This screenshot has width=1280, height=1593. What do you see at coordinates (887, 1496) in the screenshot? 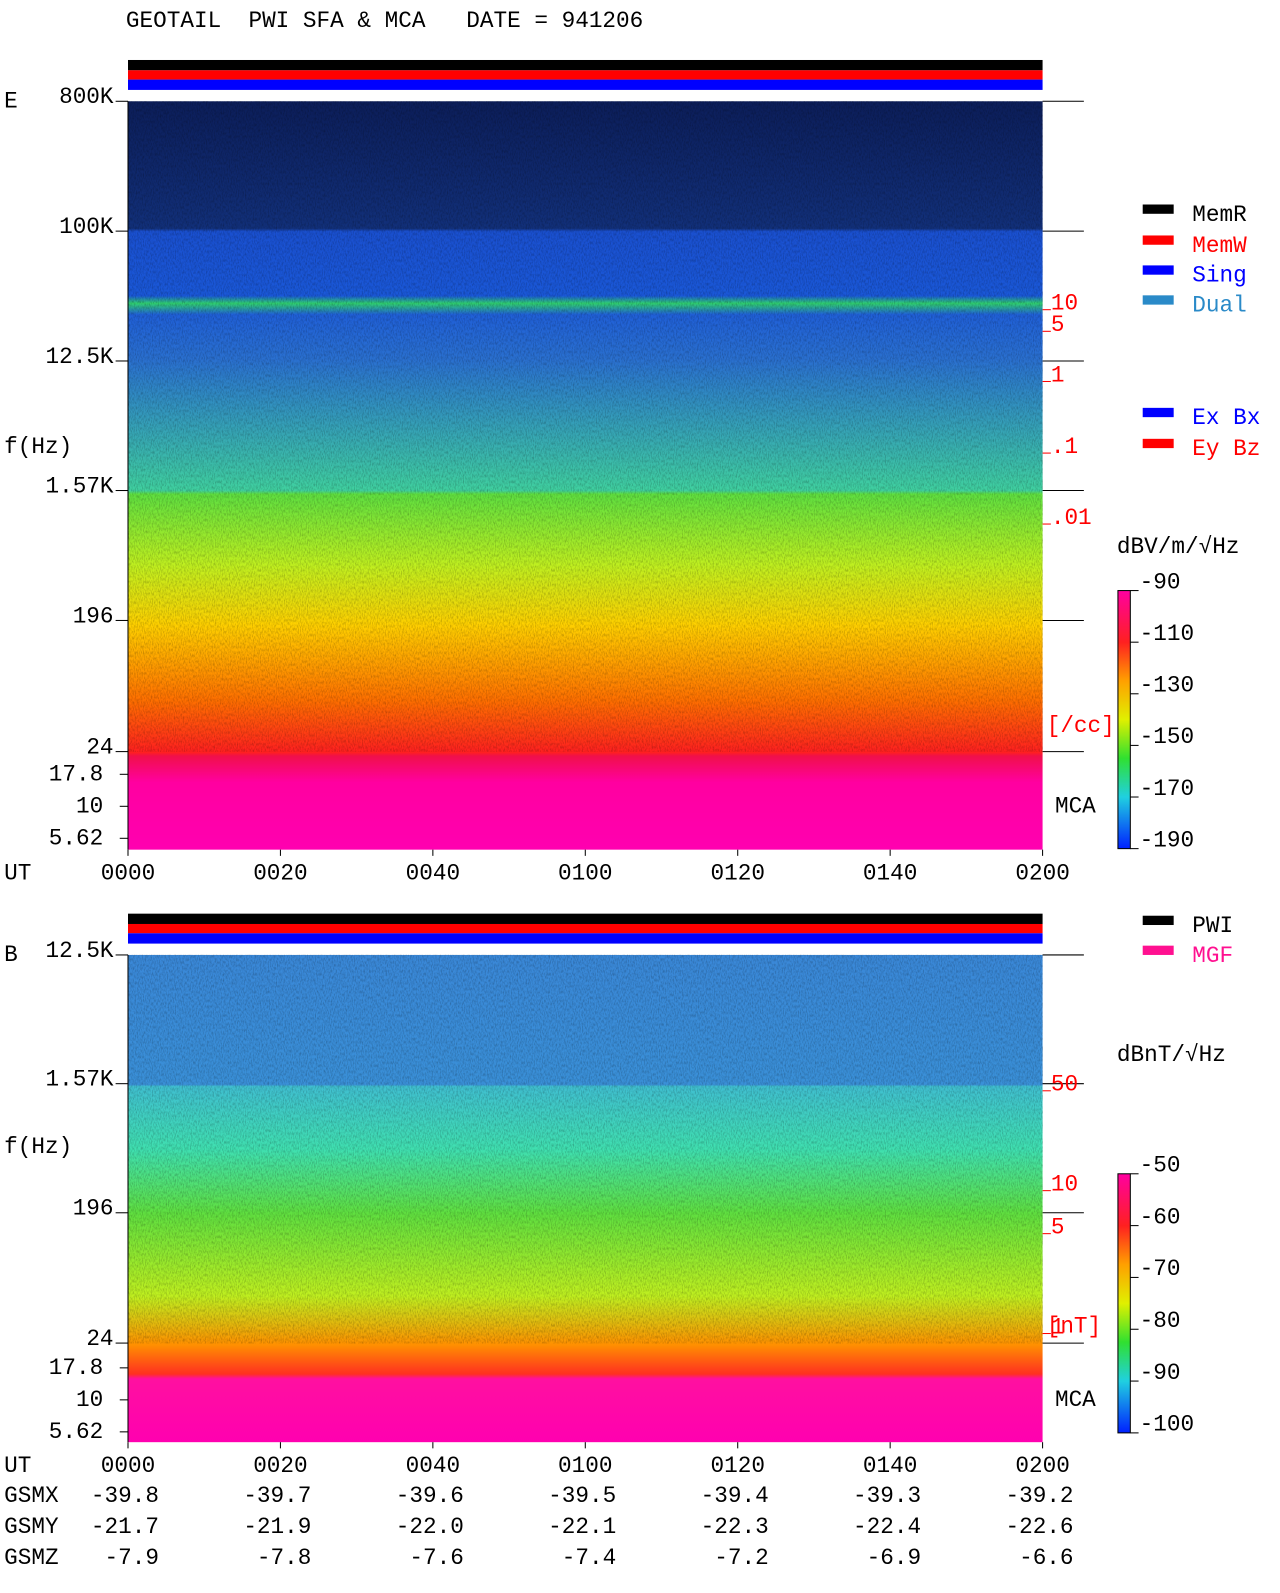
I see `orbit-value: -39.3` at bounding box center [887, 1496].